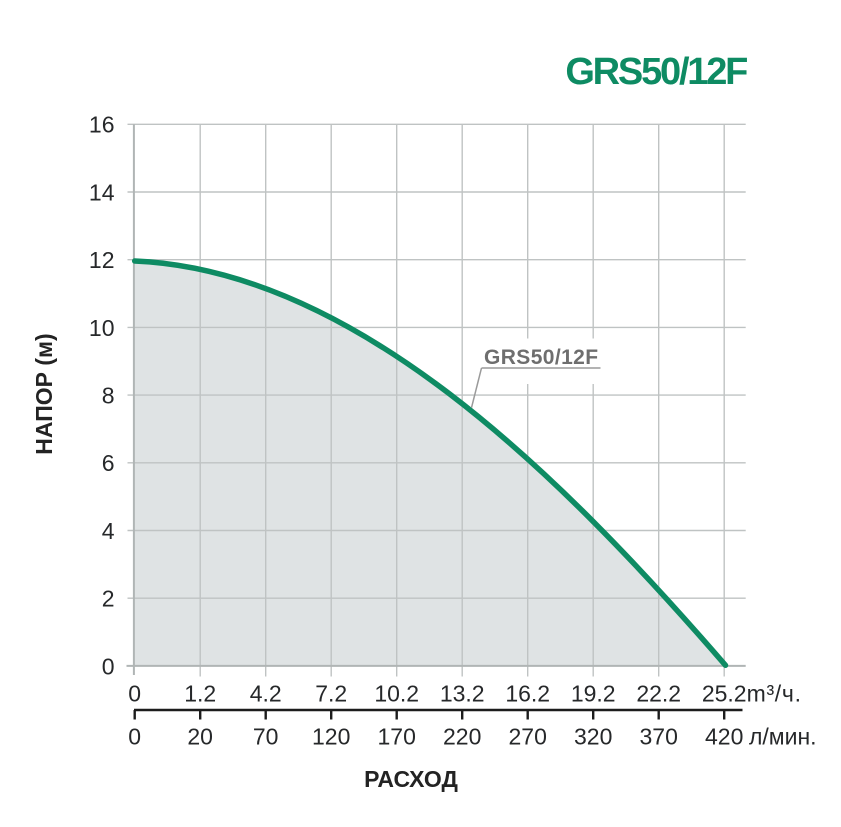  Describe the element at coordinates (411, 779) in the screenshot. I see `svg-text: РАСХОД` at that location.